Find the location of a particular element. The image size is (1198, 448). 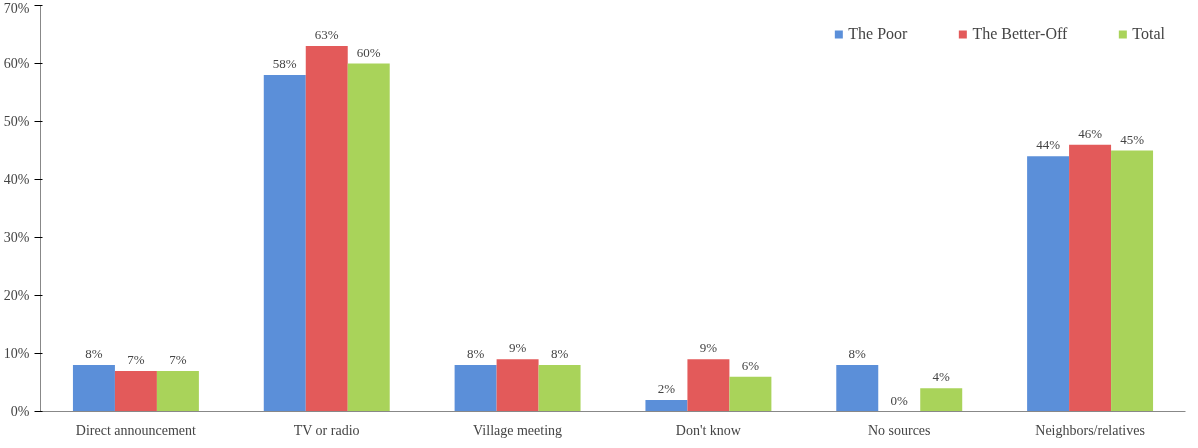

data-label: 46% is located at coordinates (1090, 133).